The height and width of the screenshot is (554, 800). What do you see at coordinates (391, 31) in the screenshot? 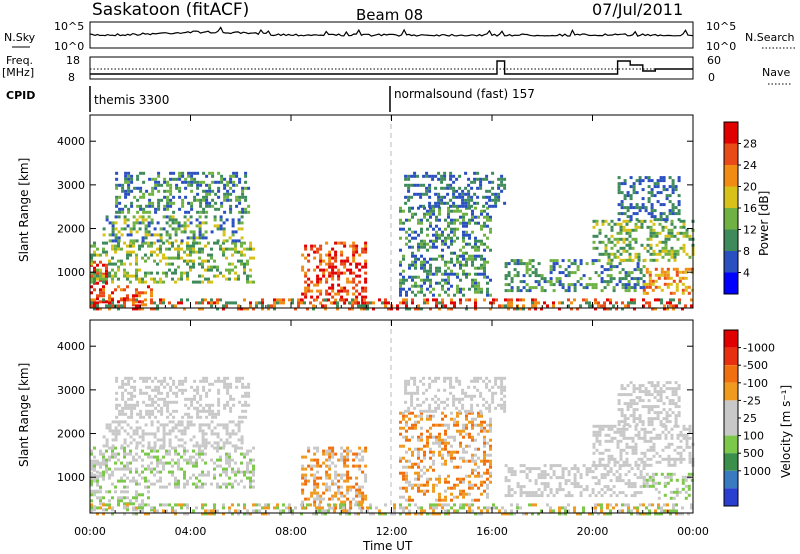
I see `nsky-trace` at bounding box center [391, 31].